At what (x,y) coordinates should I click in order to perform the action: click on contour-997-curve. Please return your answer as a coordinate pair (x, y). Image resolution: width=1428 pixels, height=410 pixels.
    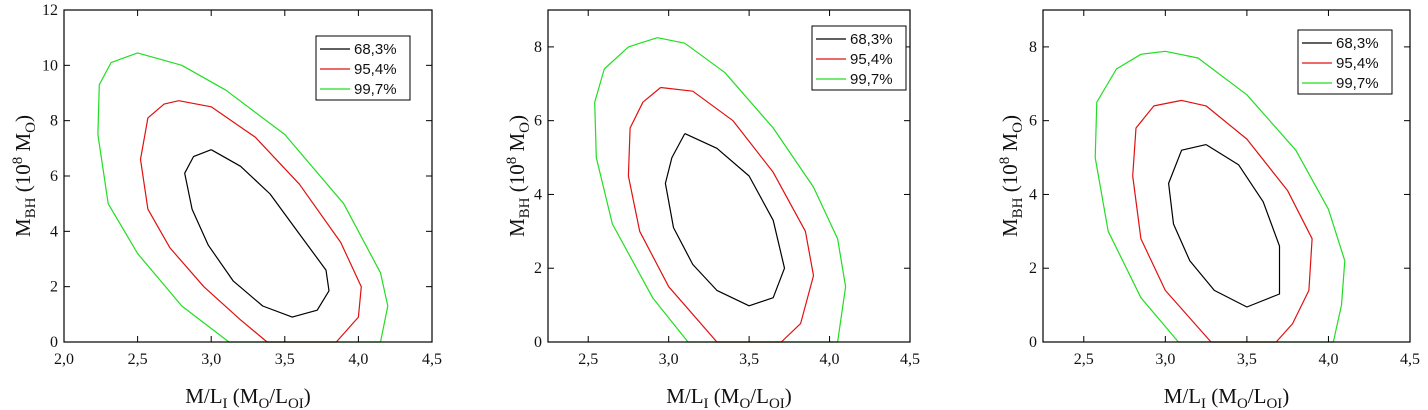
    Looking at the image, I should click on (1220, 196).